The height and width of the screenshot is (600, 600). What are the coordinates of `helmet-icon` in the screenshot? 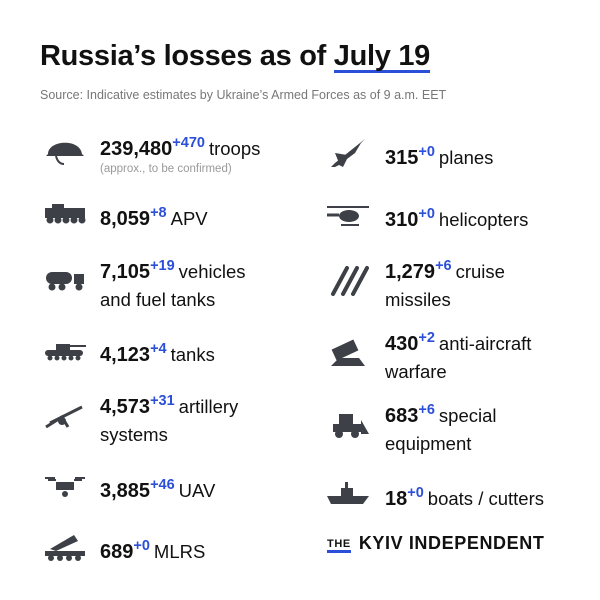 It's located at (65, 150).